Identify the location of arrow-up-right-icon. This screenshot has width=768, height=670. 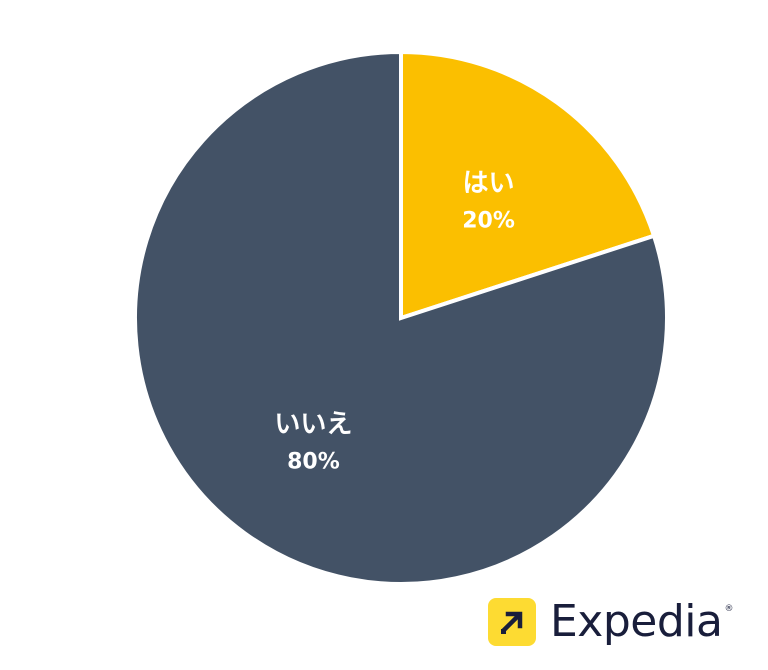
(512, 622).